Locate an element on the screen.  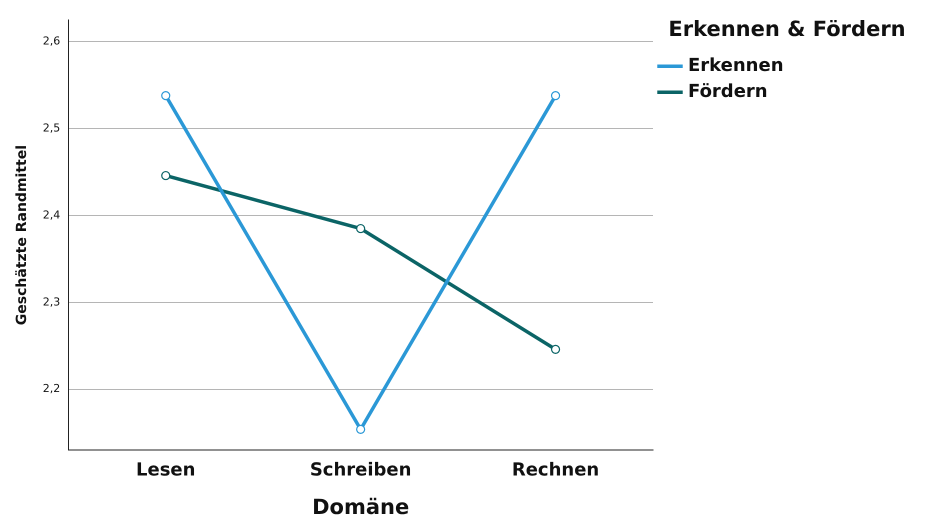
y-tick-label: 2,5 is located at coordinates (51, 127).